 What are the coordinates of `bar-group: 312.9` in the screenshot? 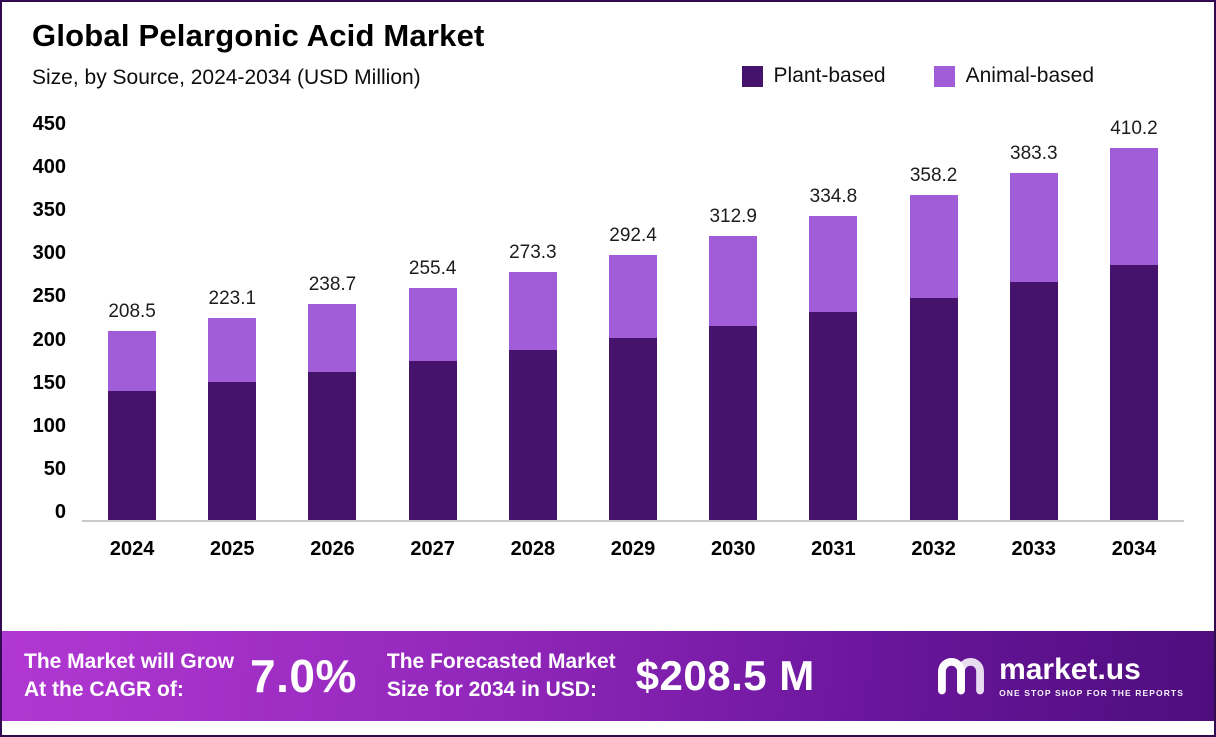 It's located at (733, 363).